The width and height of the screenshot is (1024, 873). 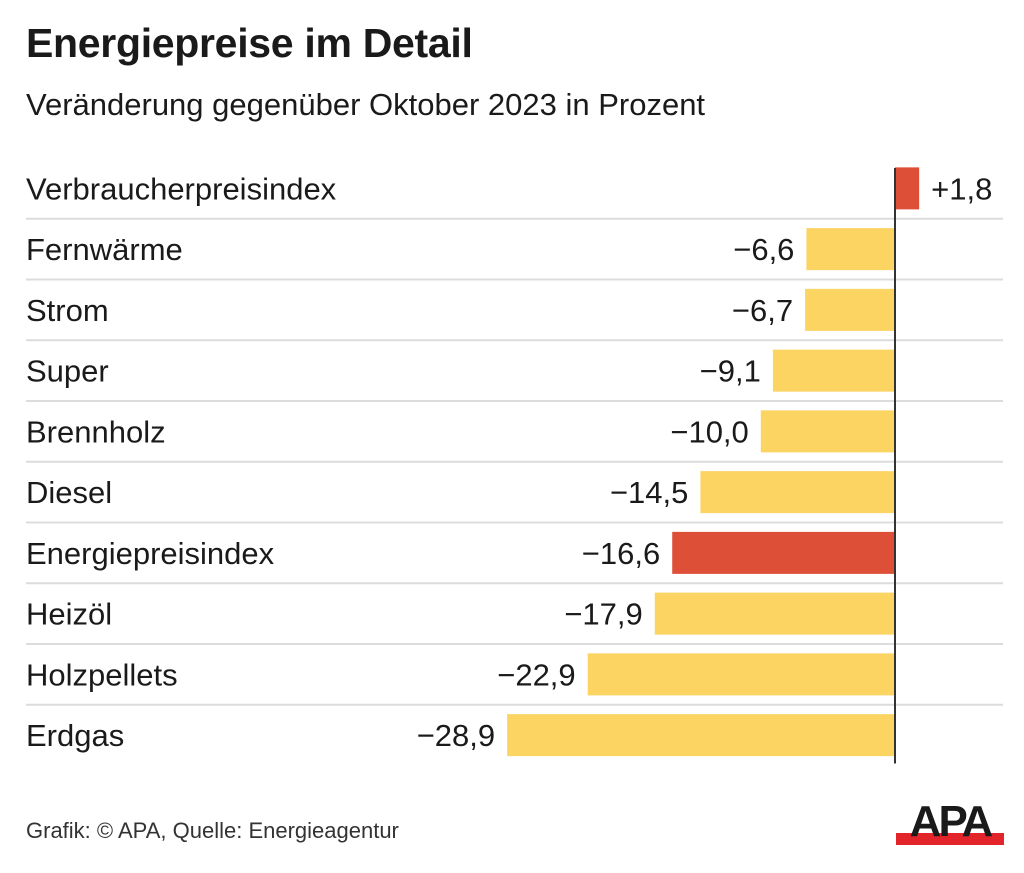 I want to click on value-label: −6,6, so click(x=763, y=249).